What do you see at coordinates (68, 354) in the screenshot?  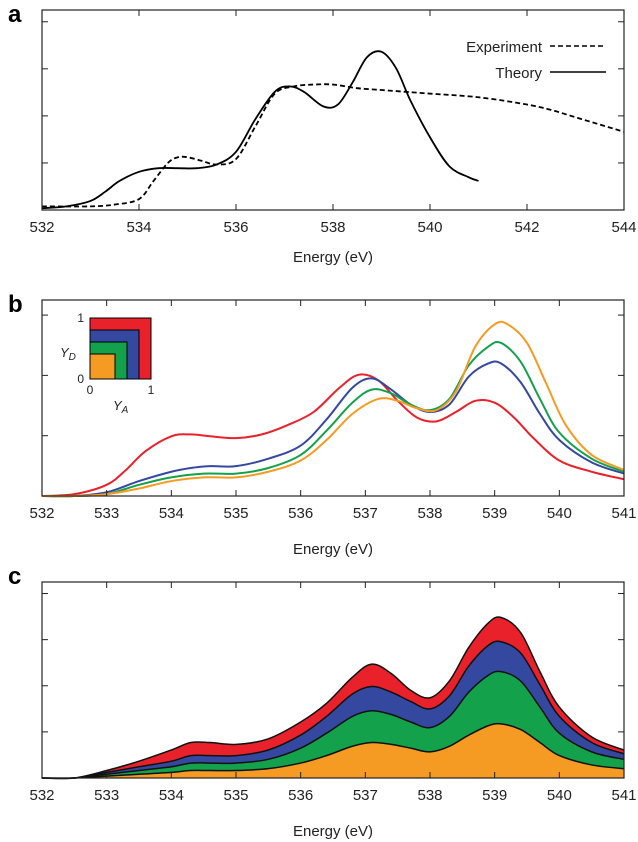 I see `inset-ylabel: YD` at bounding box center [68, 354].